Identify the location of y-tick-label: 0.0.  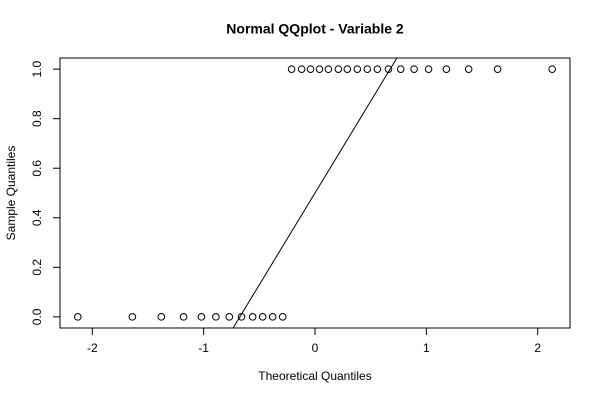
(37, 316).